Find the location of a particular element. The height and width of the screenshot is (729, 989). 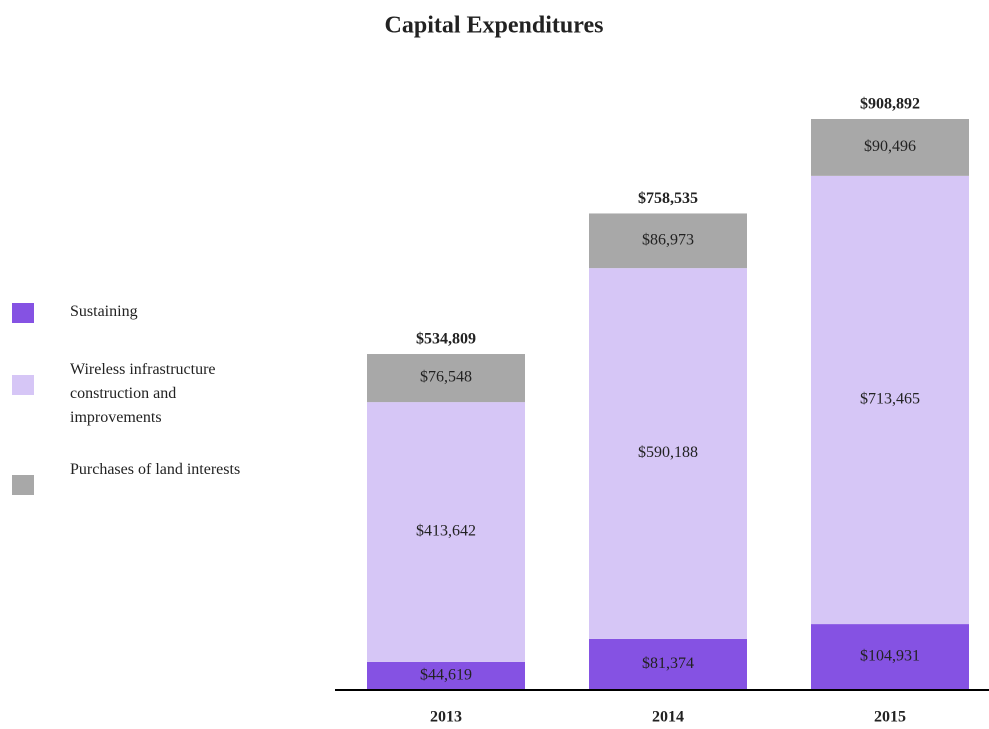

value-label: $76,548 is located at coordinates (446, 377).